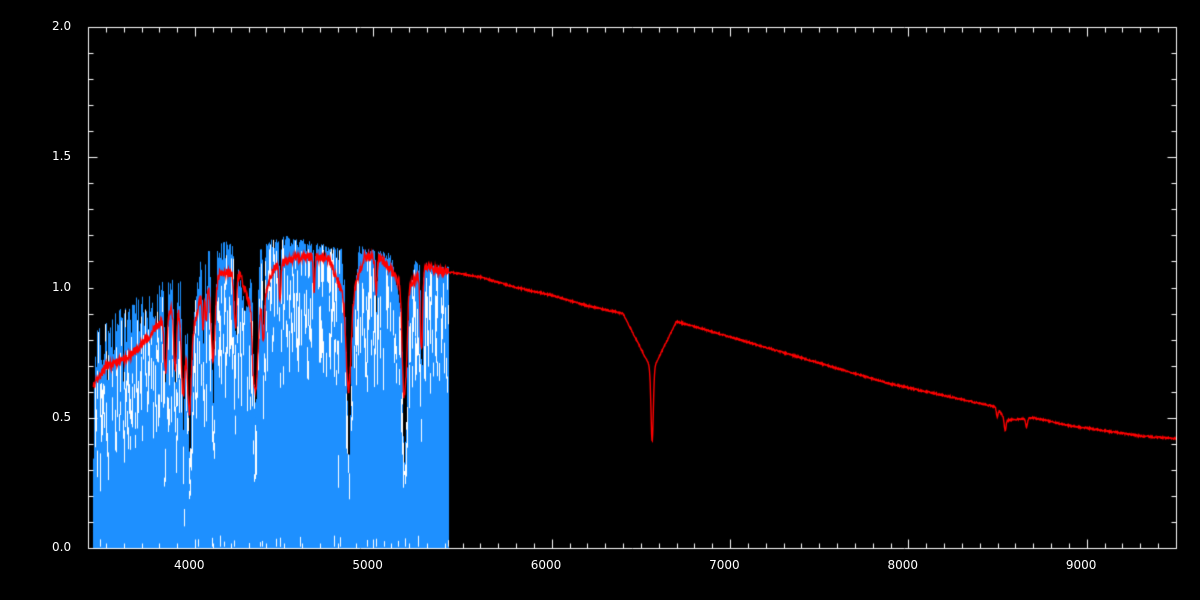 This screenshot has width=1200, height=600. Describe the element at coordinates (189, 565) in the screenshot. I see `x-tick-label: 4000` at that location.